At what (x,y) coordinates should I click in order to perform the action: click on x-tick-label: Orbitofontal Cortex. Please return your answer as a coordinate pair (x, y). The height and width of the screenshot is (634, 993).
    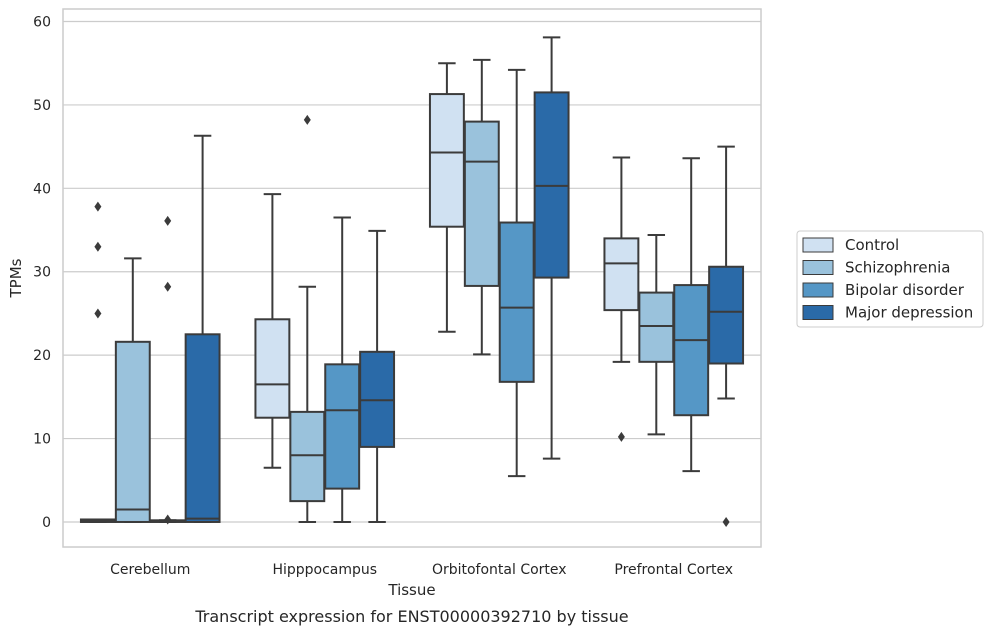
    Looking at the image, I should click on (499, 570).